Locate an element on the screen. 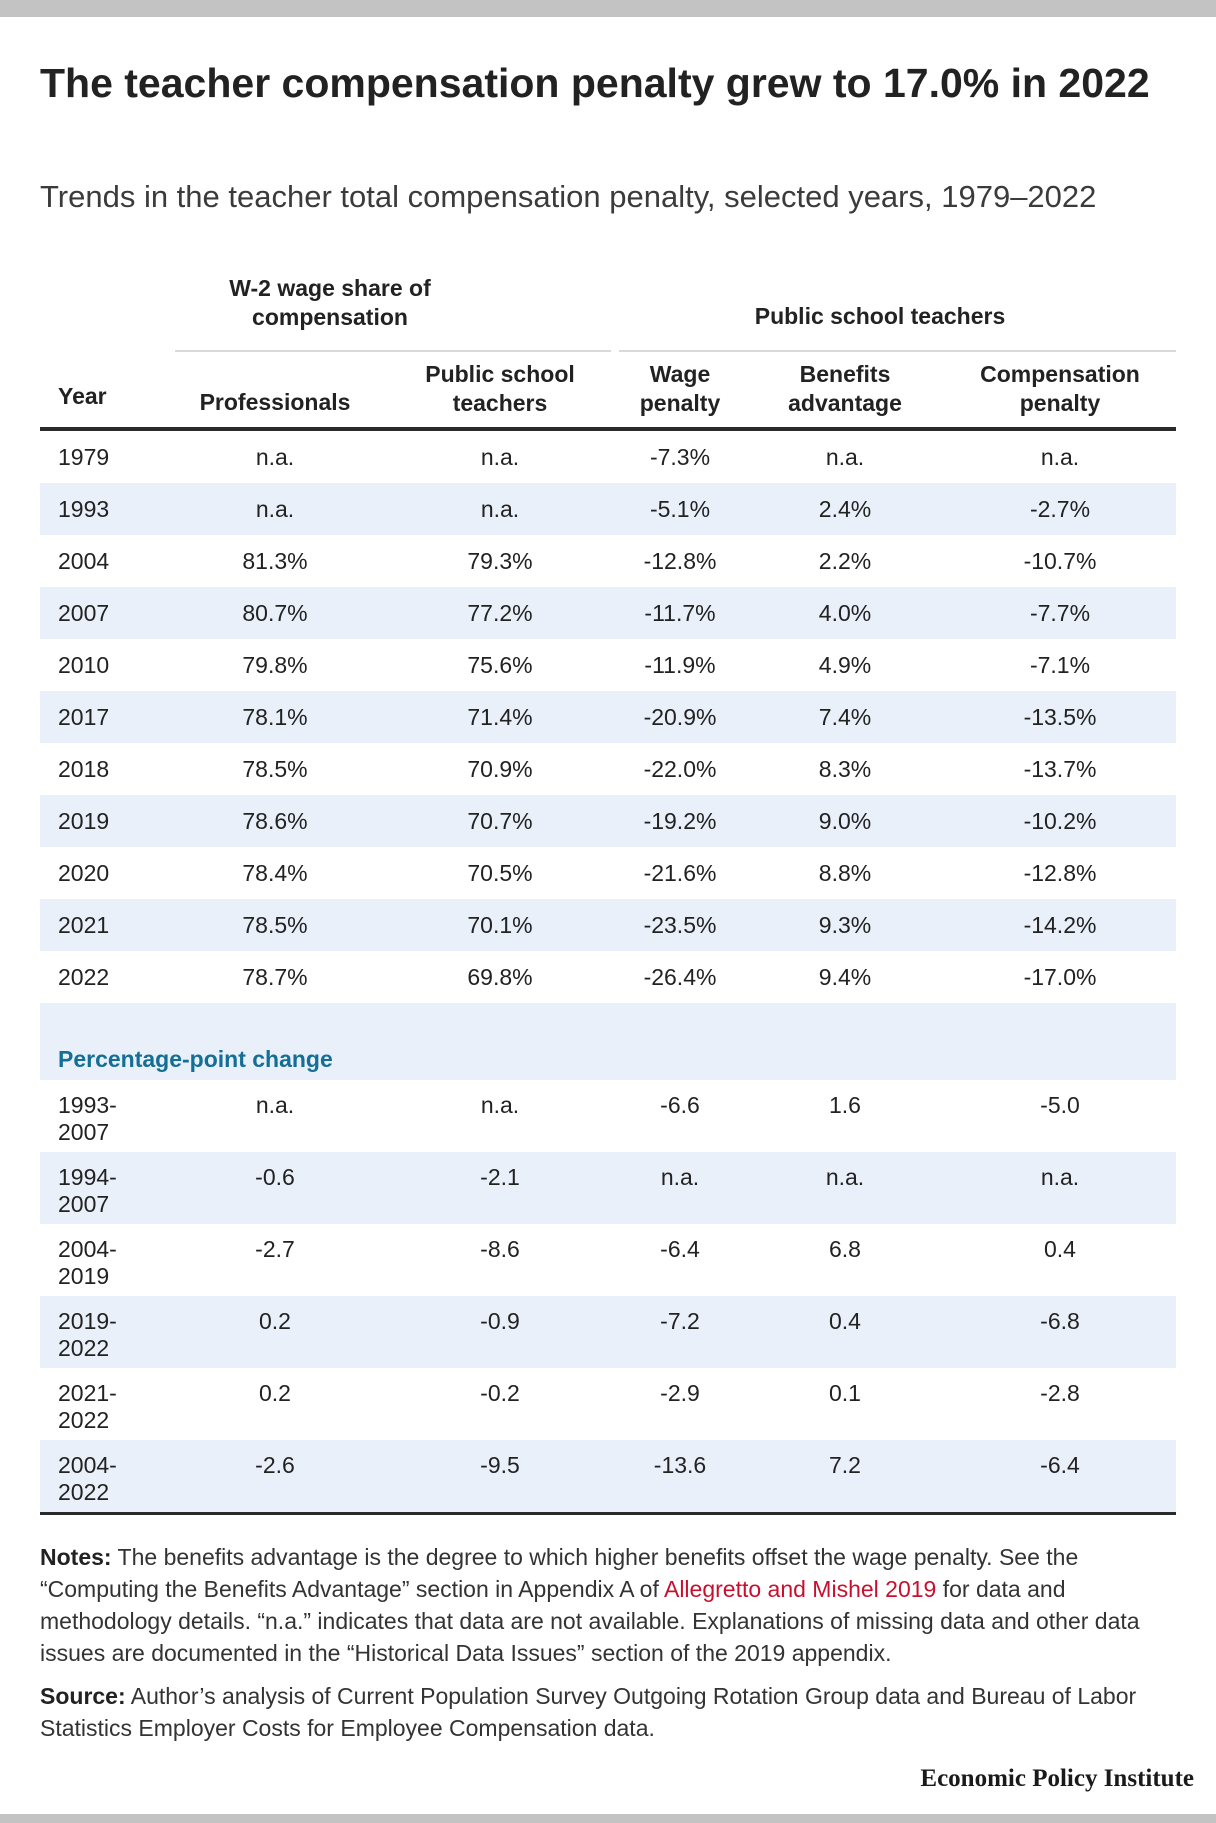  table-row: 2021 78.5% 70.1% -23.5% 9.3% -14.2% is located at coordinates (608, 925).